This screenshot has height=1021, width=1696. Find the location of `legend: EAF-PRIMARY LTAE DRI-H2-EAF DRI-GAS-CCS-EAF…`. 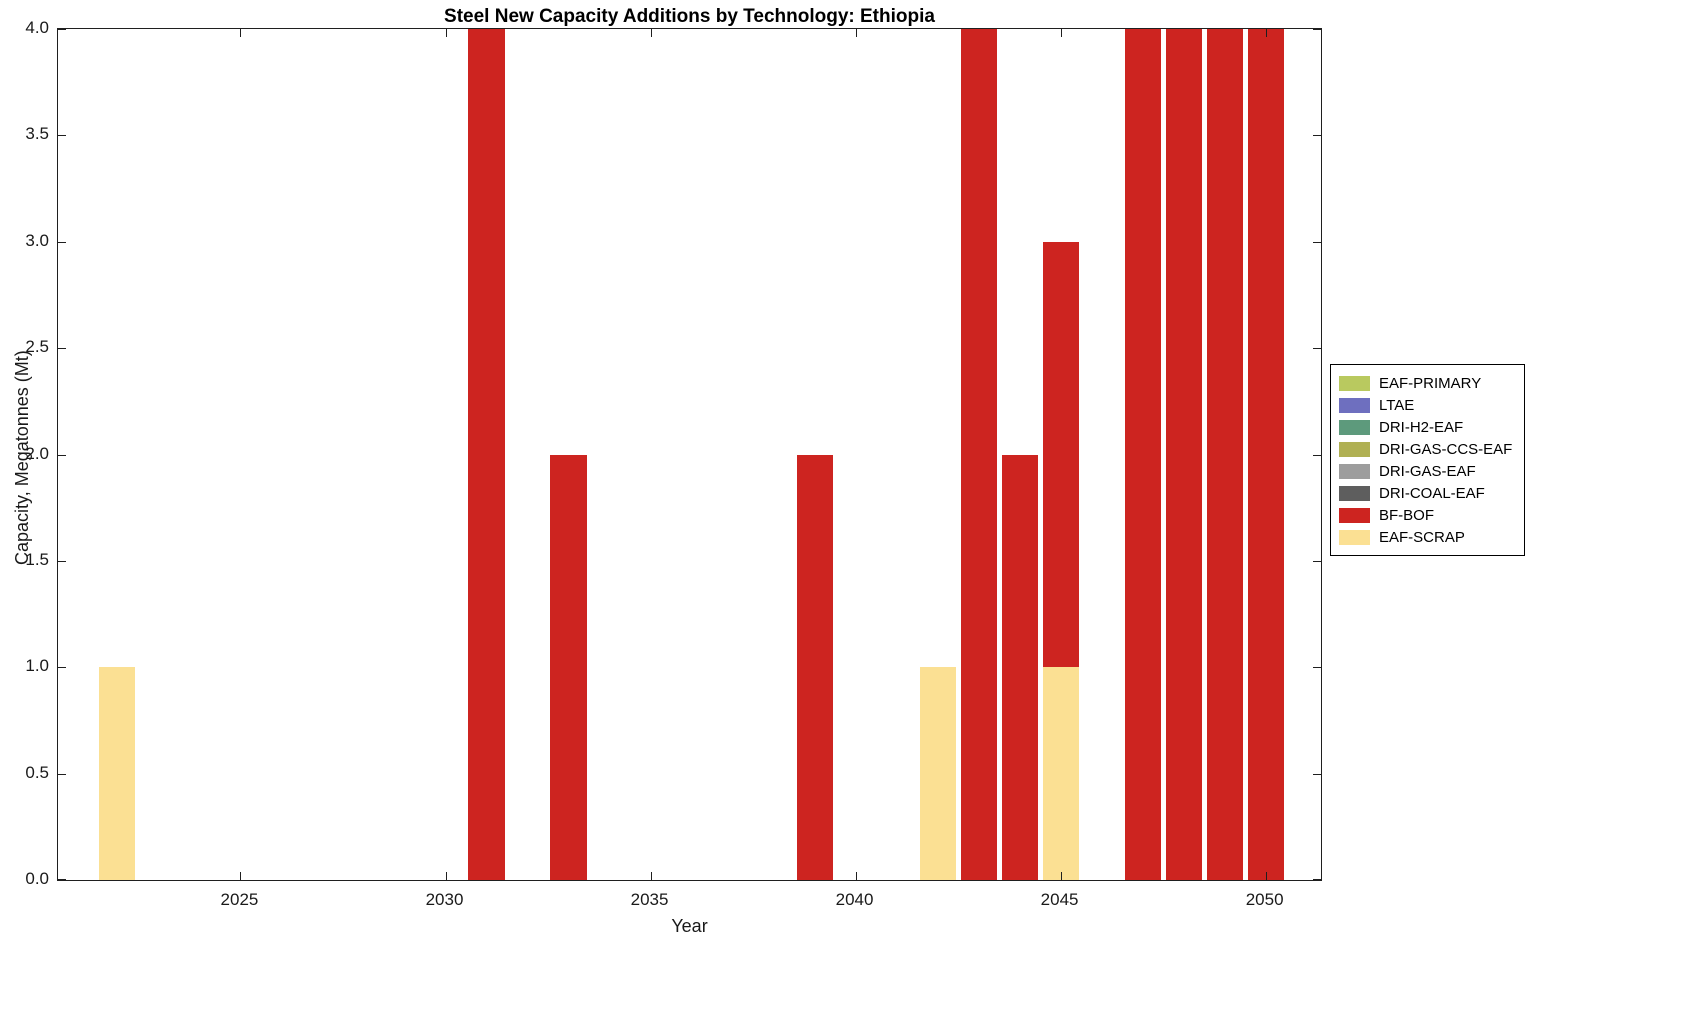

legend: EAF-PRIMARY LTAE DRI-H2-EAF DRI-GAS-CCS-EAF… is located at coordinates (1428, 460).